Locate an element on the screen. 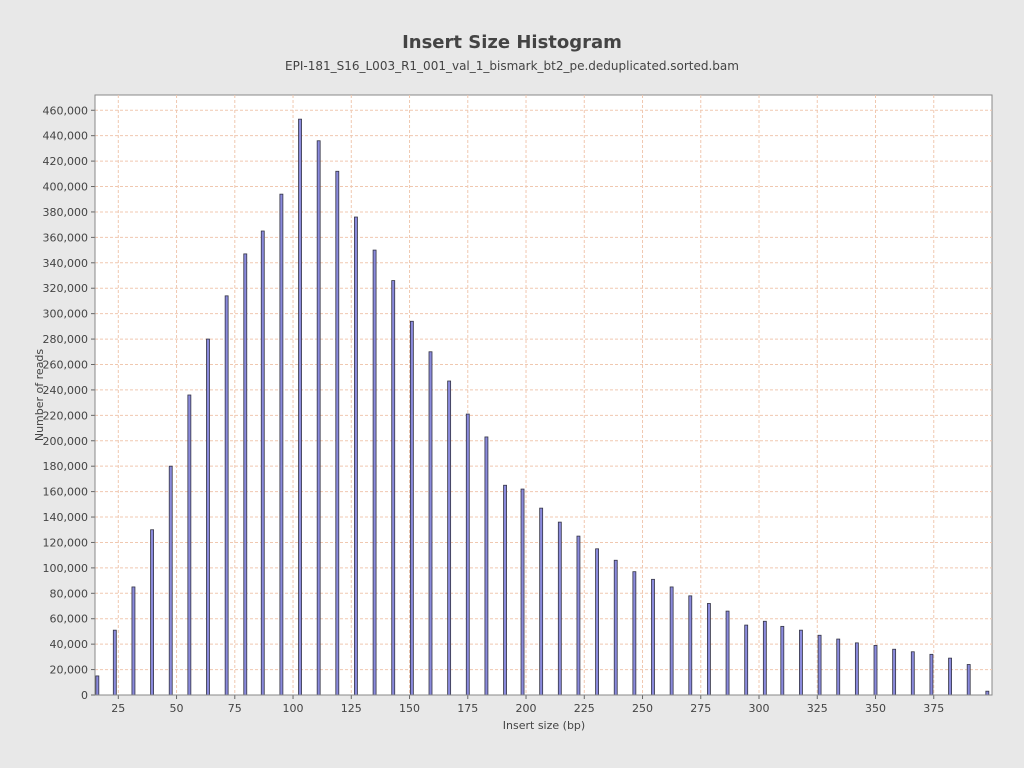  x-tick-label: 100 is located at coordinates (293, 708).